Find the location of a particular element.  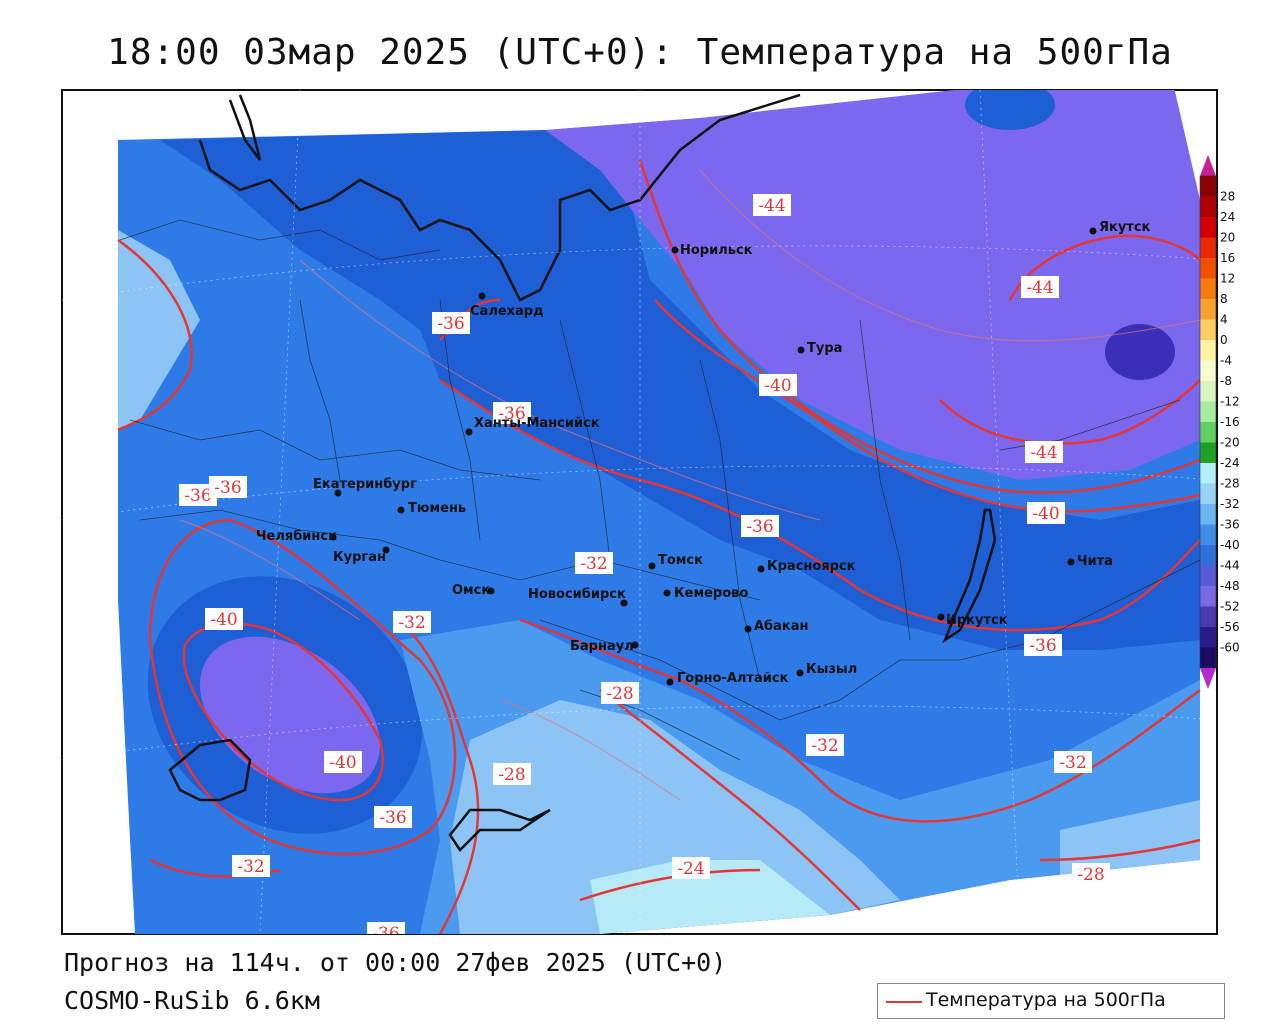

colorbar-cells is located at coordinates (1208, 422).